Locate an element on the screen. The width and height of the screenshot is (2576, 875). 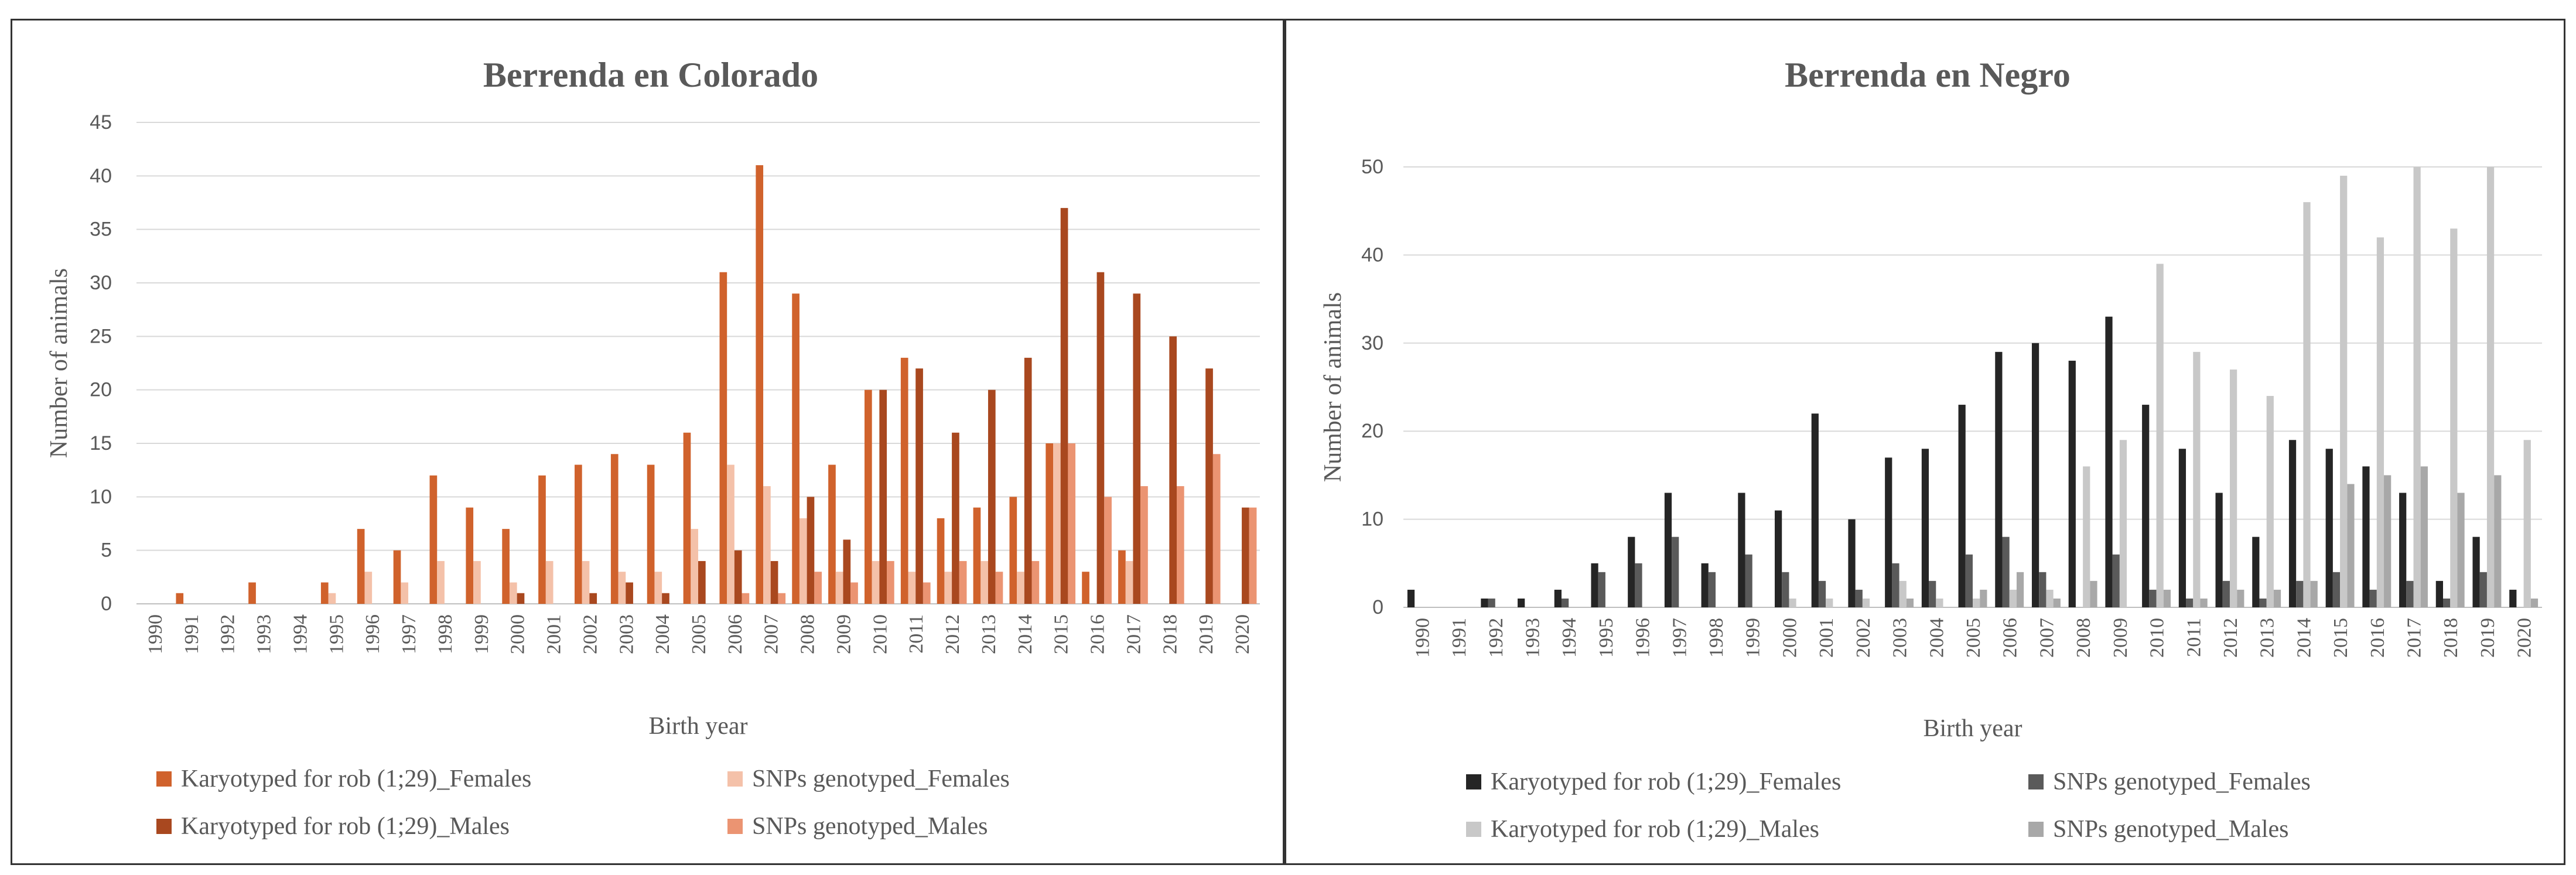
c0-bar-1-2004 is located at coordinates (658, 588).